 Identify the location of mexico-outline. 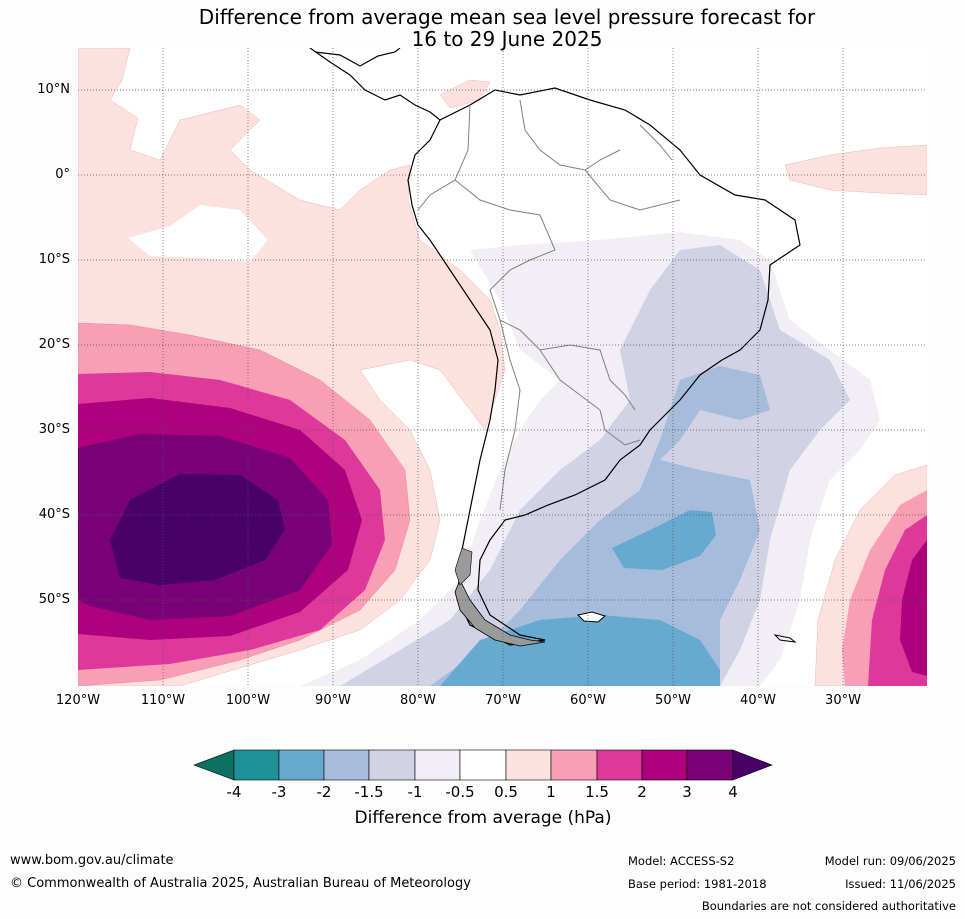
(357, 57).